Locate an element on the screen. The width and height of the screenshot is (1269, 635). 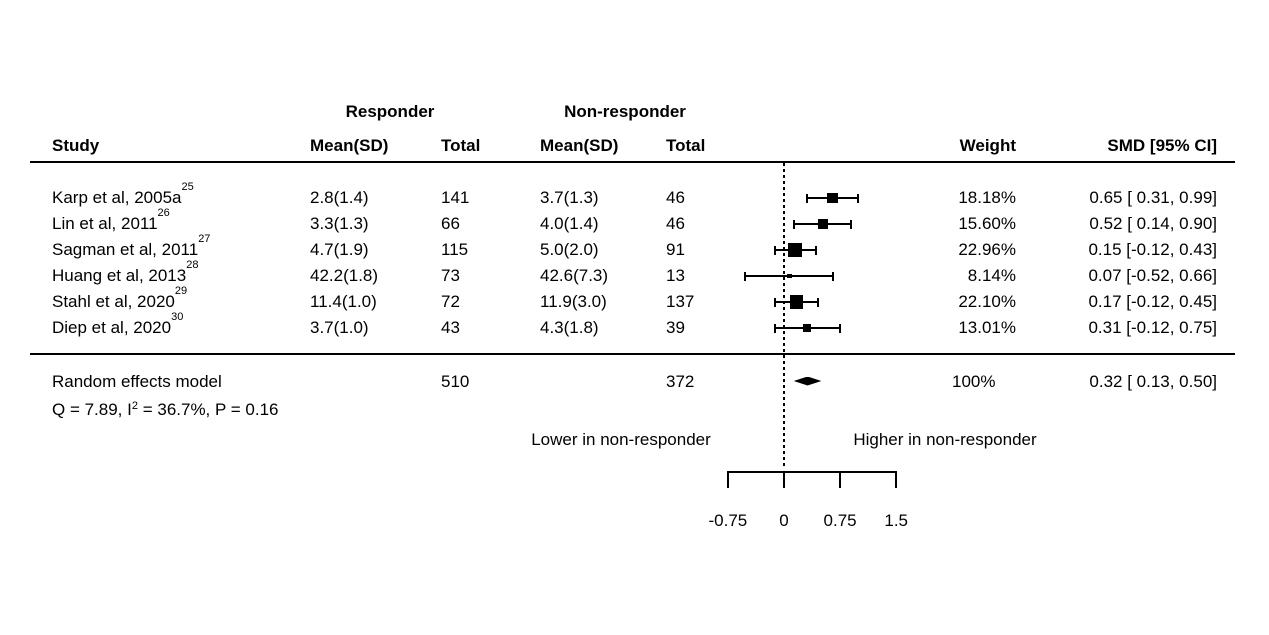
responder-mean-sd: 3.7(1.0) is located at coordinates (339, 327).